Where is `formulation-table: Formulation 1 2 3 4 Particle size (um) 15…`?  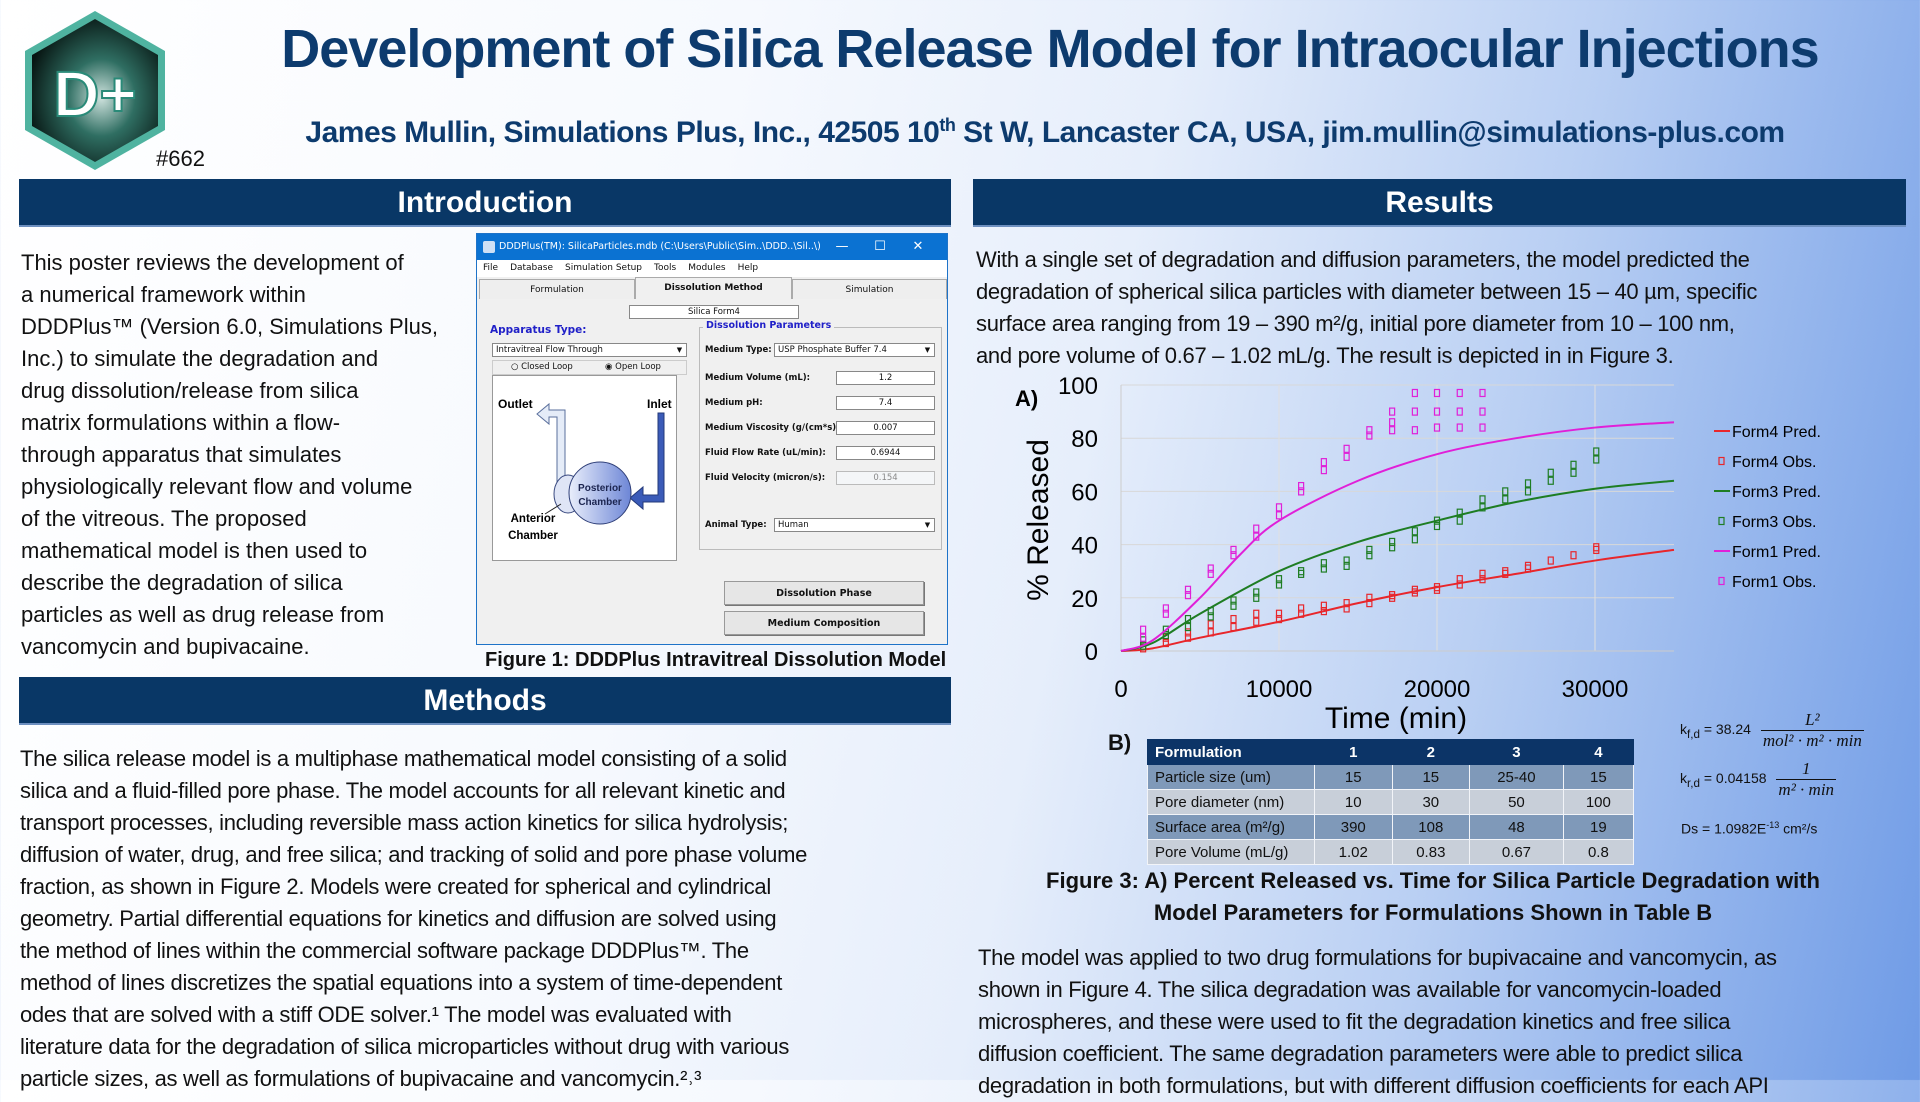
formulation-table: Formulation 1 2 3 4 Particle size (um) 15… is located at coordinates (1391, 802).